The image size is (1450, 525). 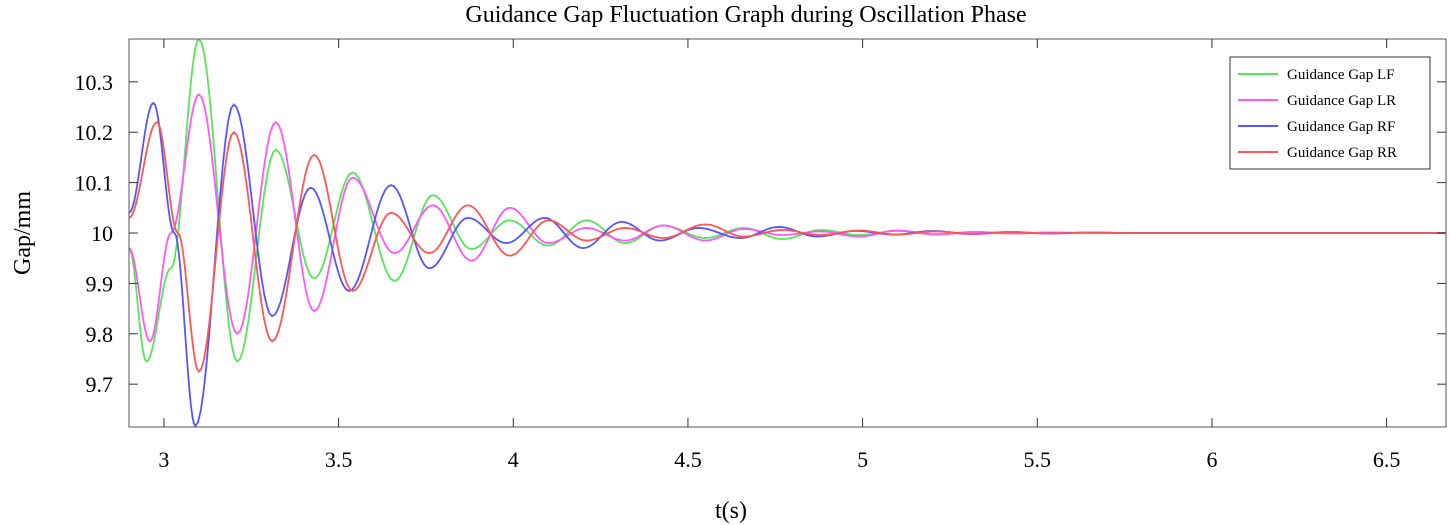 I want to click on y-tick-label: 9.9, so click(x=100, y=283).